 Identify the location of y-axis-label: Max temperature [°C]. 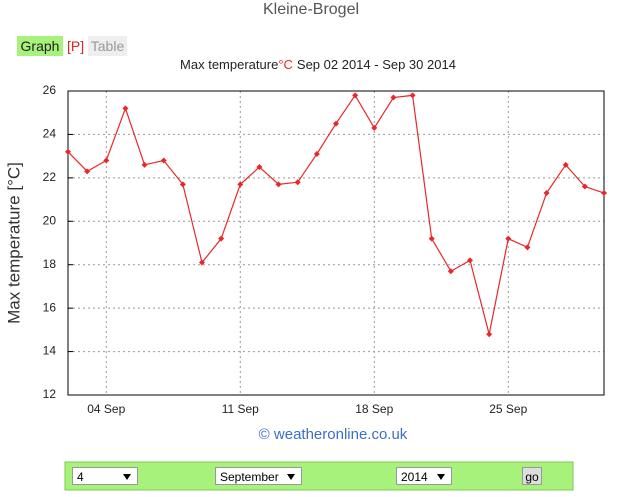
(13, 243).